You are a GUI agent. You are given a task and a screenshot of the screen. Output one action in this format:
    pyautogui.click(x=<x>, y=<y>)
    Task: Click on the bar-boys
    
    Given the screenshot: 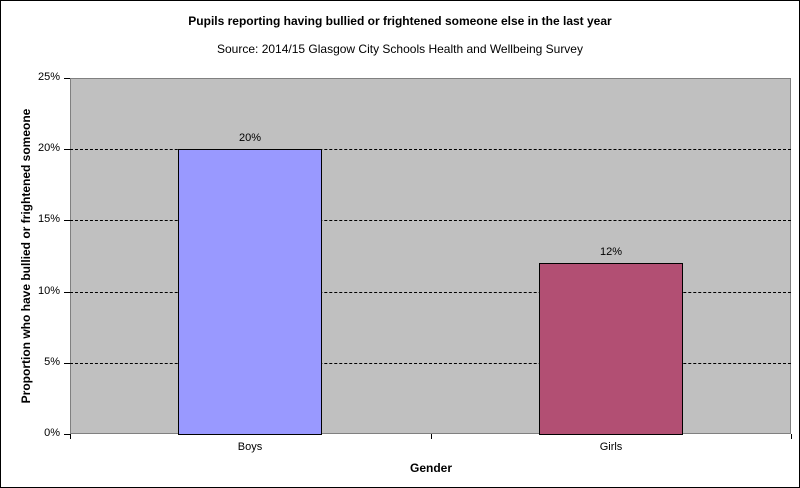 What is the action you would take?
    pyautogui.click(x=250, y=292)
    